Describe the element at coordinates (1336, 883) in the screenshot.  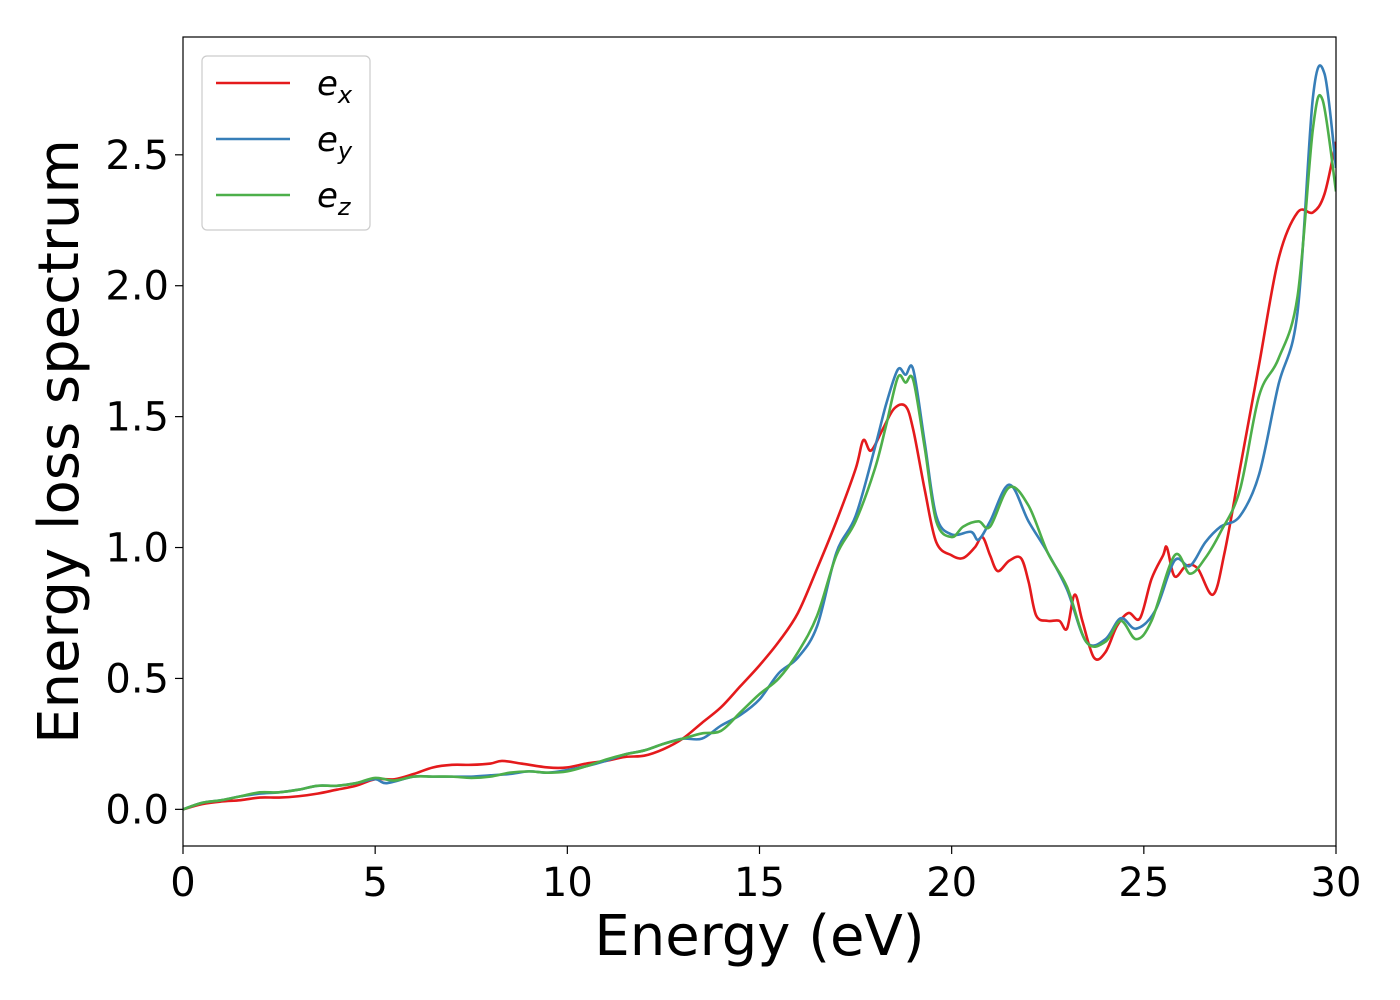
I see `x-tick-label: 30` at that location.